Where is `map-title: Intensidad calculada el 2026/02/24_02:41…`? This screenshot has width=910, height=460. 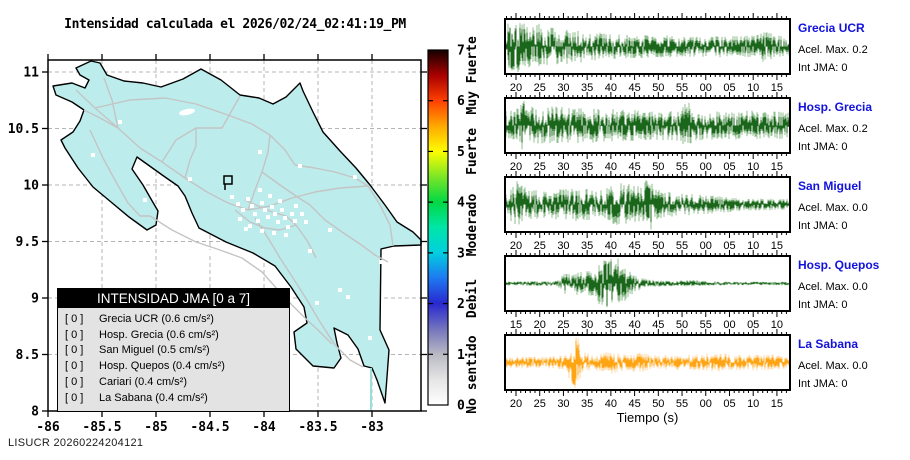
map-title: Intensidad calculada el 2026/02/24_02:41… is located at coordinates (235, 24).